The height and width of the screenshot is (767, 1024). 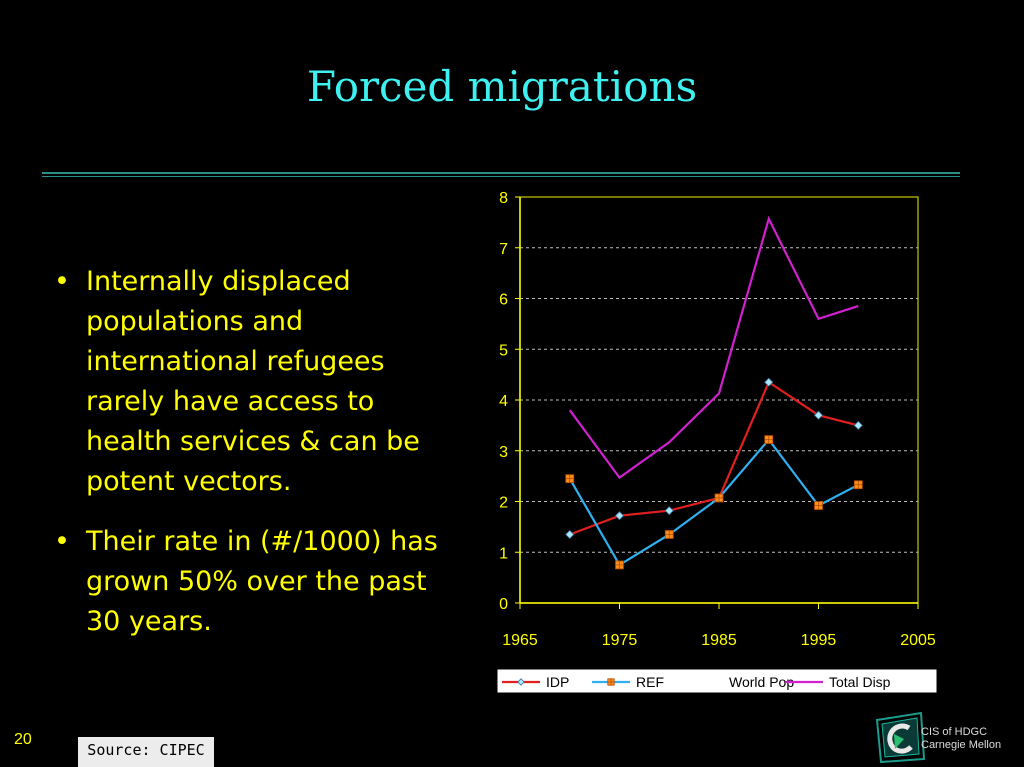 I want to click on legend-label: World Pop, so click(x=761, y=682).